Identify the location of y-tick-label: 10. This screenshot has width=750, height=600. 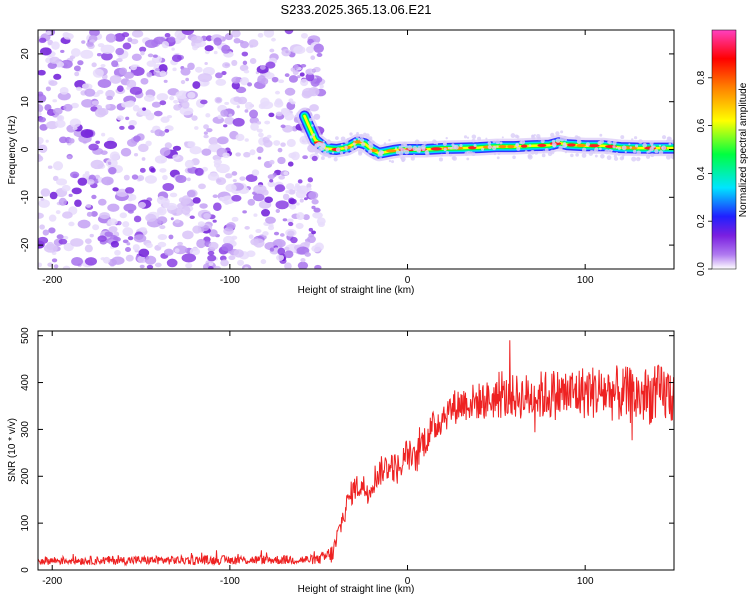
(25, 102).